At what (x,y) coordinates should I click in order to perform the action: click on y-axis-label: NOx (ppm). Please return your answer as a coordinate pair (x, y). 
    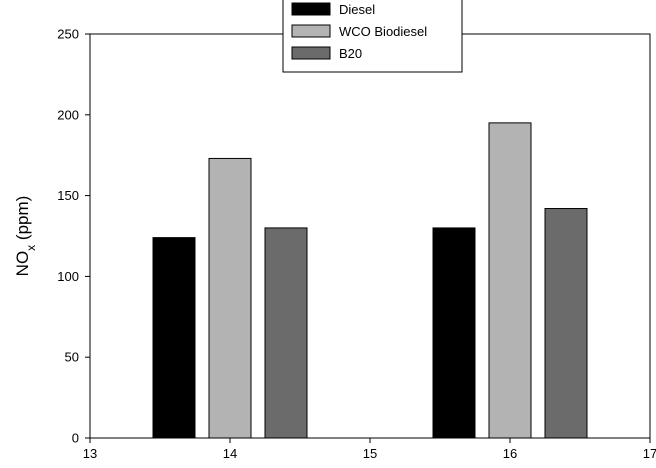
    Looking at the image, I should click on (25, 236).